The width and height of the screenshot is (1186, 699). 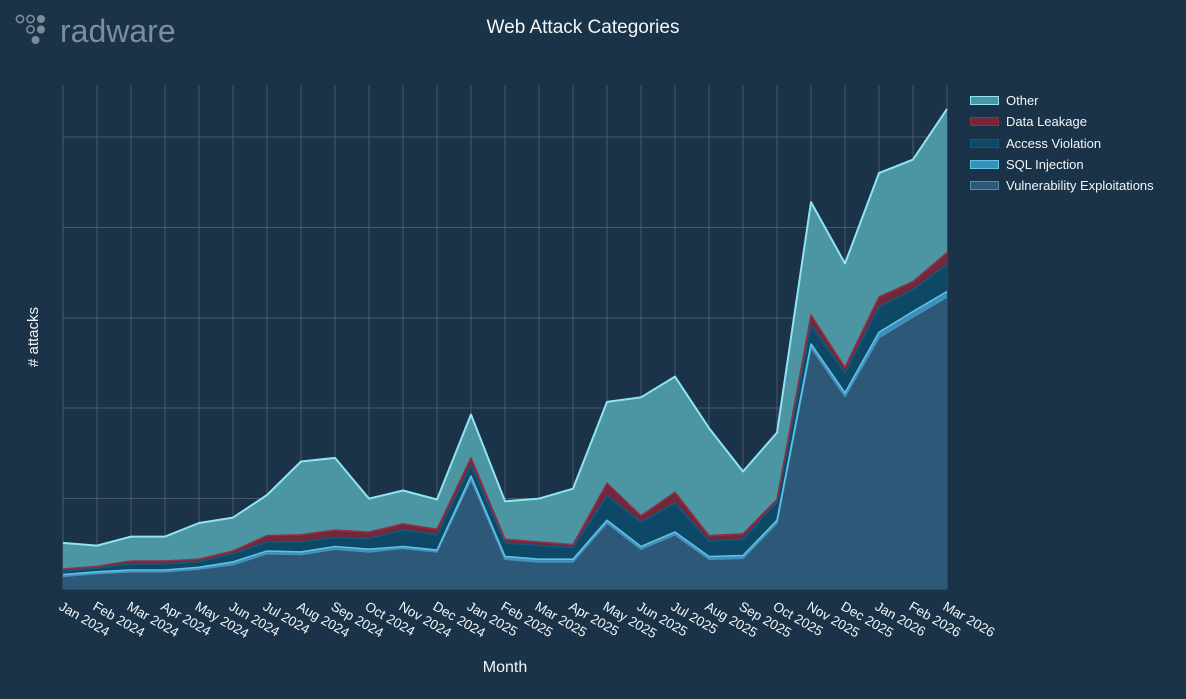 I want to click on chart-title: Web Attack Categories, so click(x=583, y=27).